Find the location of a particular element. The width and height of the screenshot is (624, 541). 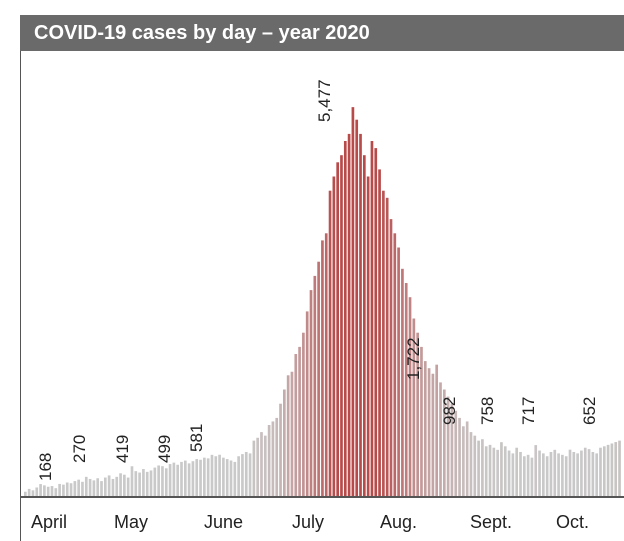

month-label: Aug. is located at coordinates (399, 522).